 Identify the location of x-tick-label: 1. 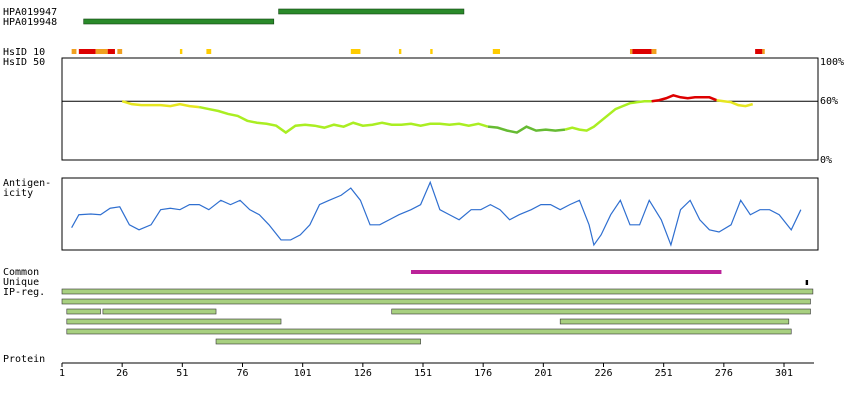
(62, 373).